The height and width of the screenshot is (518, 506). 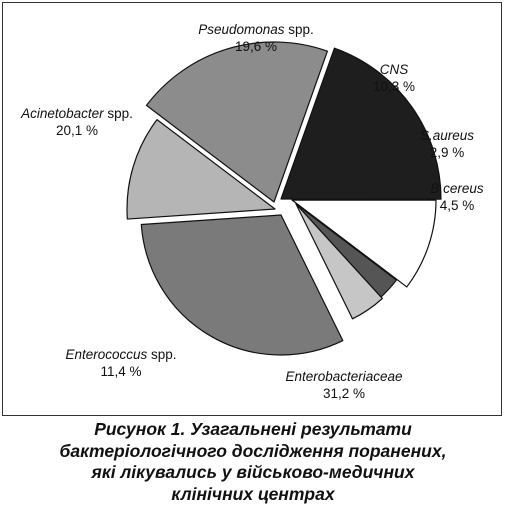 What do you see at coordinates (253, 450) in the screenshot?
I see `caption-line-2: бактеріологічного дослідження поранених,` at bounding box center [253, 450].